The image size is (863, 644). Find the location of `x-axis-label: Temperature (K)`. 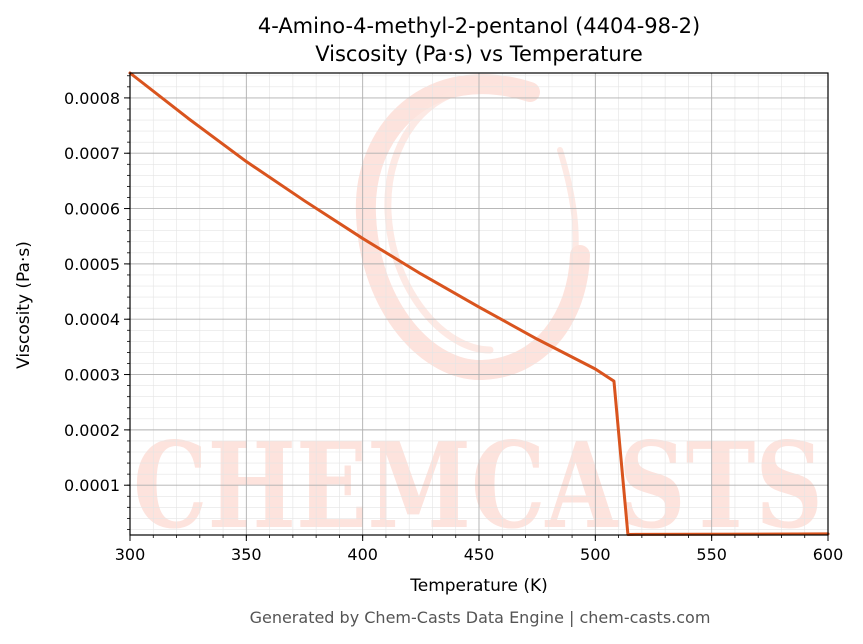

x-axis-label: Temperature (K) is located at coordinates (479, 586).